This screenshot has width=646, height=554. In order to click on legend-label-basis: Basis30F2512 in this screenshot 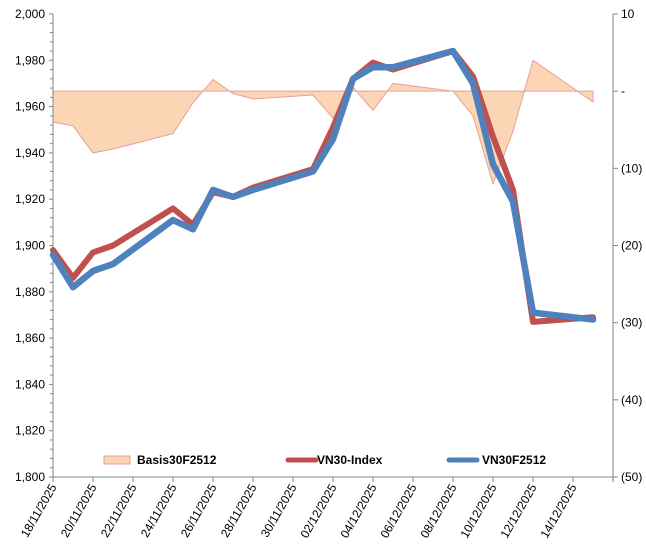, I will do `click(177, 460)`.